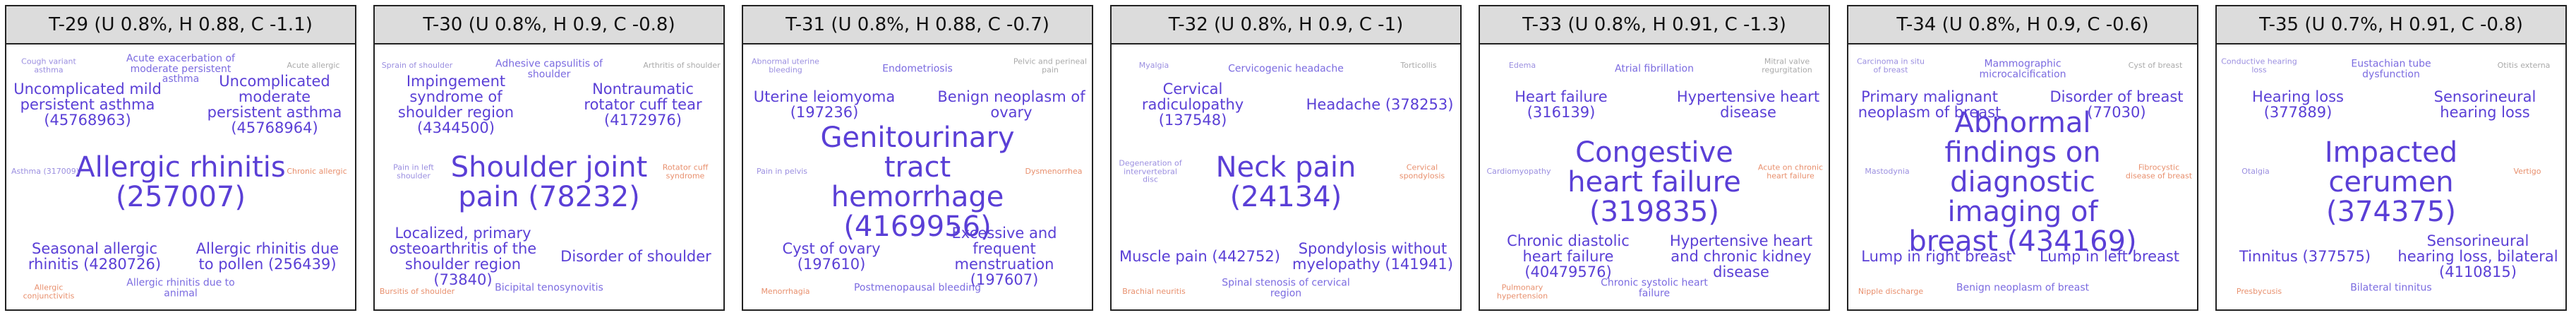 The image size is (2576, 320). Describe the element at coordinates (917, 25) in the screenshot. I see `panel-title: T-31 (U 0.8%, H 0.88, C -0.7)` at that location.